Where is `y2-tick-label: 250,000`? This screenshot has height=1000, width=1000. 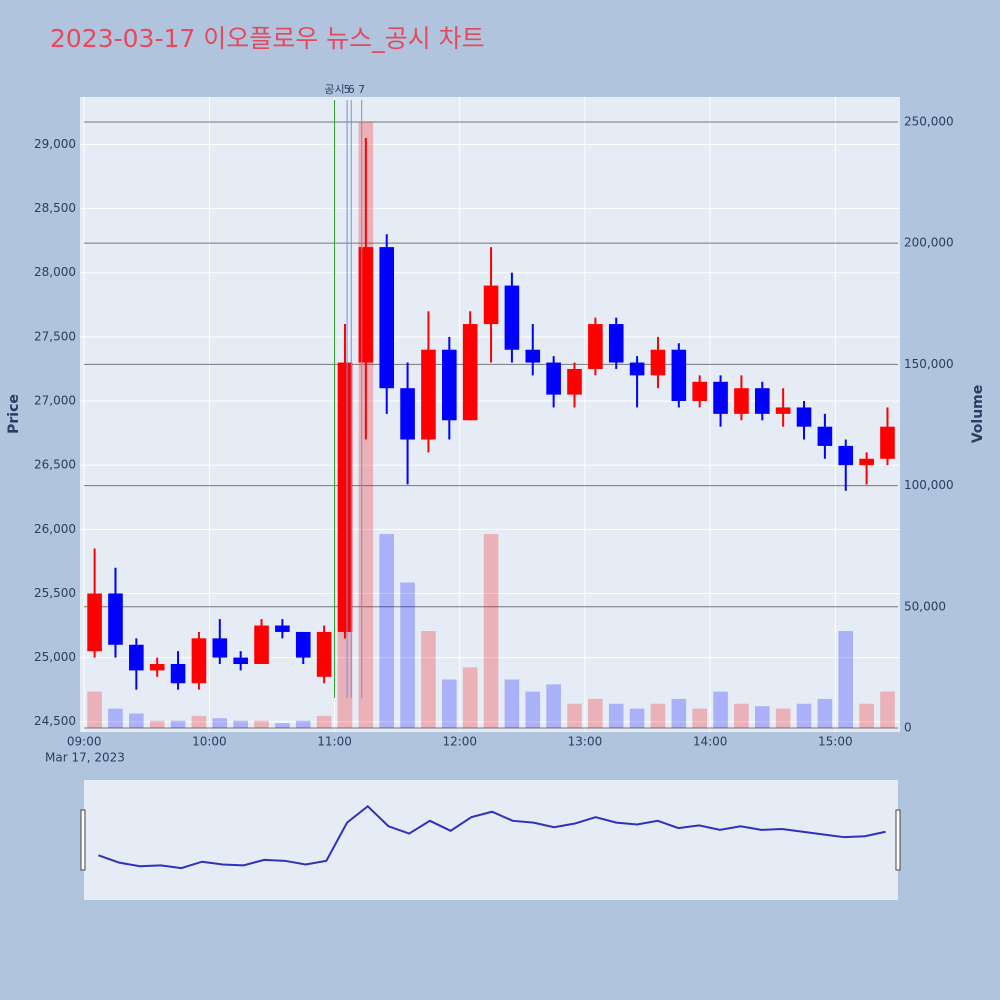 y2-tick-label: 250,000 is located at coordinates (929, 121).